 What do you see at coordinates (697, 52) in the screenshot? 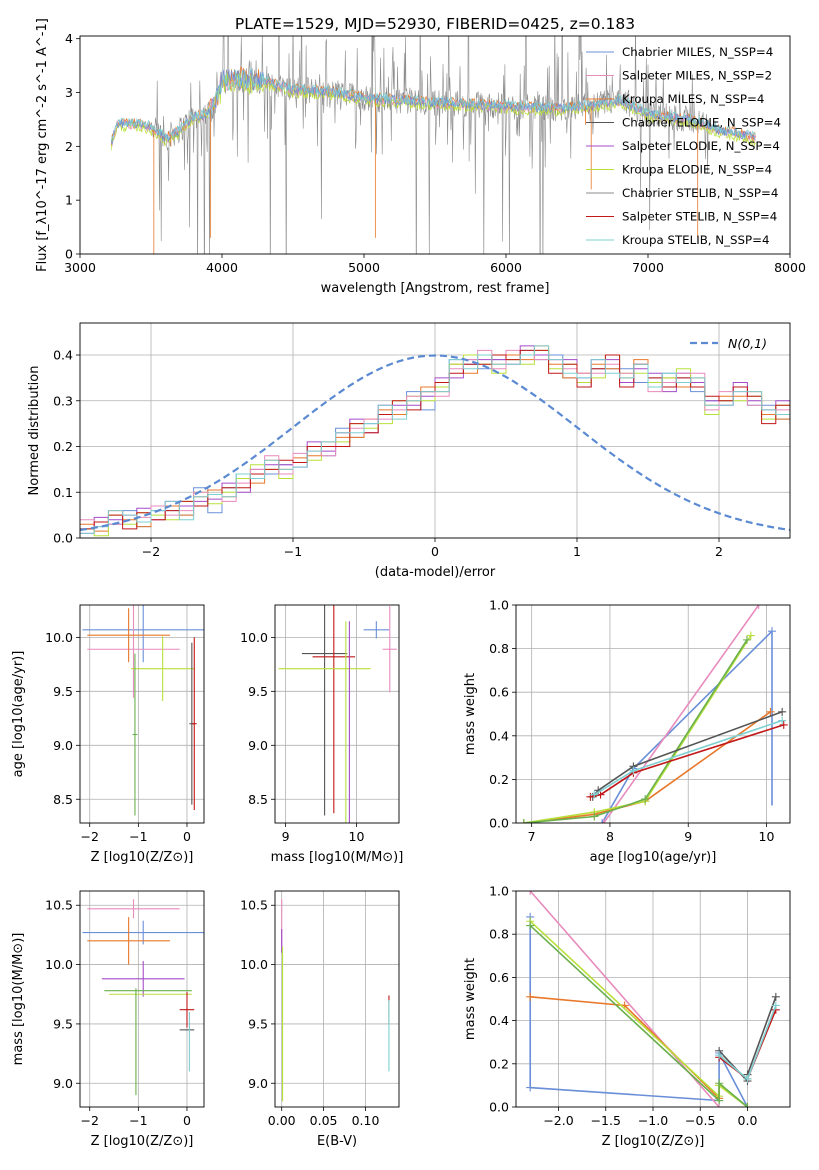
I see `legend-label: Chabrier MILES, N_SSP=4` at bounding box center [697, 52].